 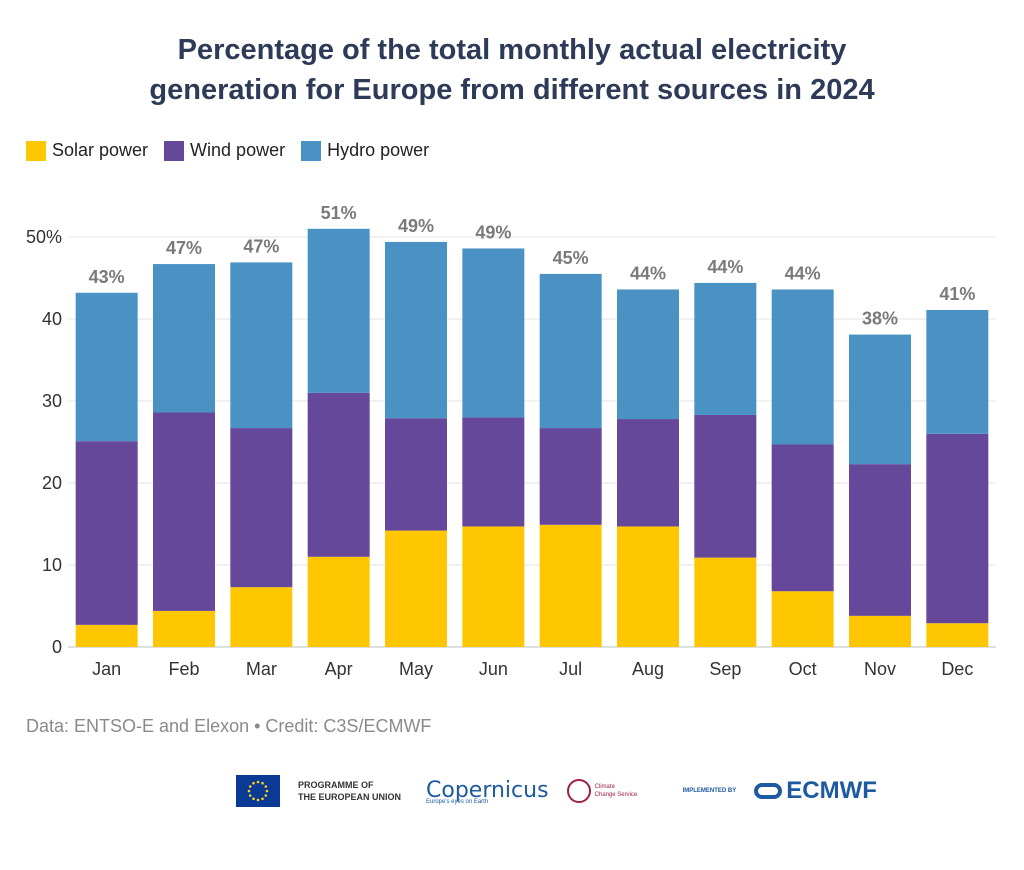 I want to click on x-tick-label: Jun, so click(x=493, y=669).